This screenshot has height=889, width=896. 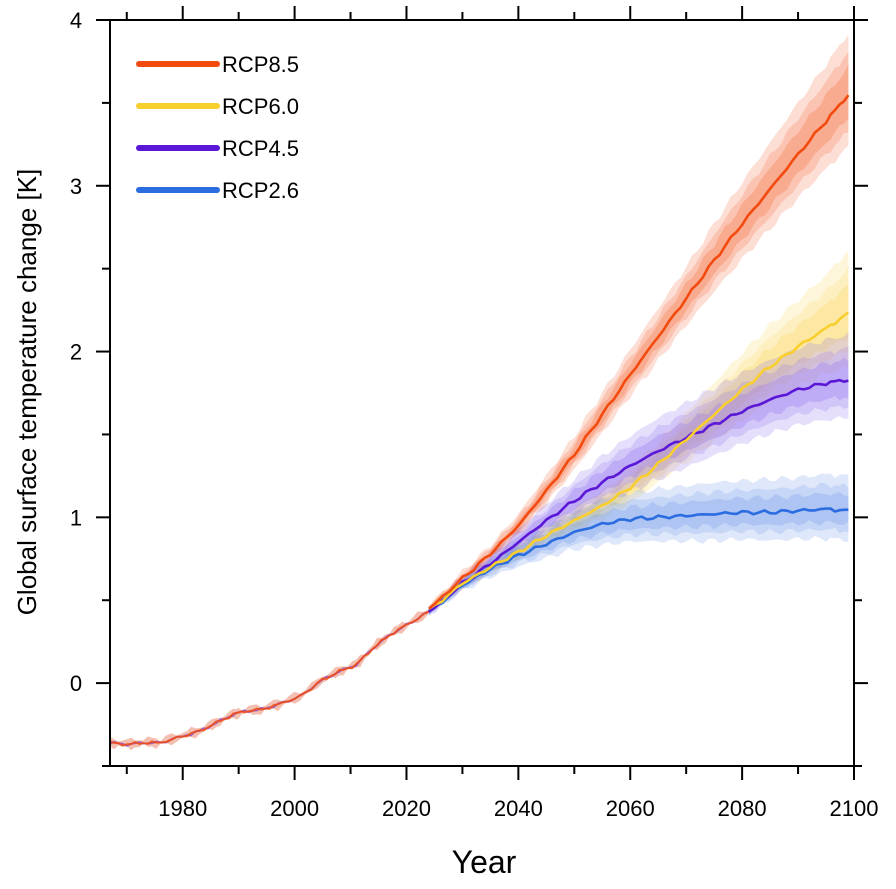 I want to click on y-tick-label: 4, so click(x=76, y=20).